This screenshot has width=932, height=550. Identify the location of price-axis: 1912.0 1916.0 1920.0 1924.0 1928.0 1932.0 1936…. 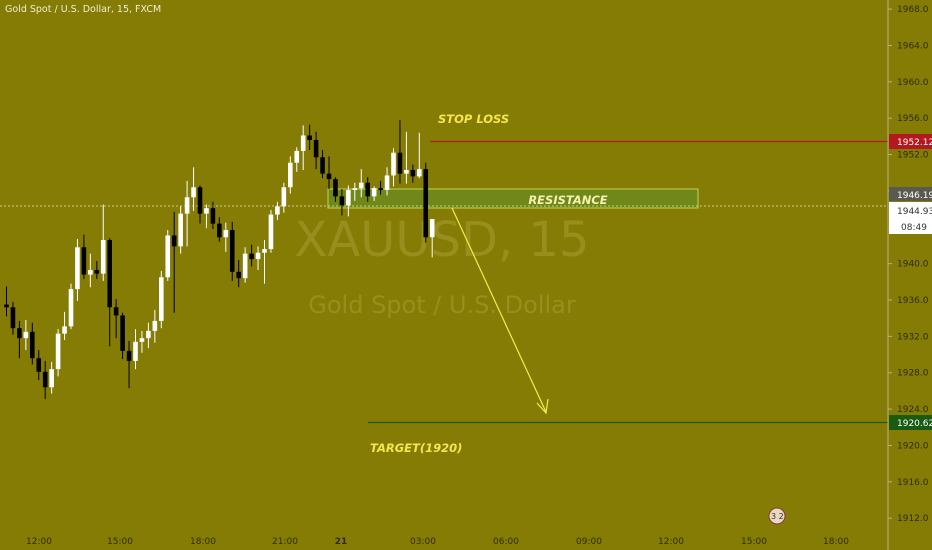
(909, 275).